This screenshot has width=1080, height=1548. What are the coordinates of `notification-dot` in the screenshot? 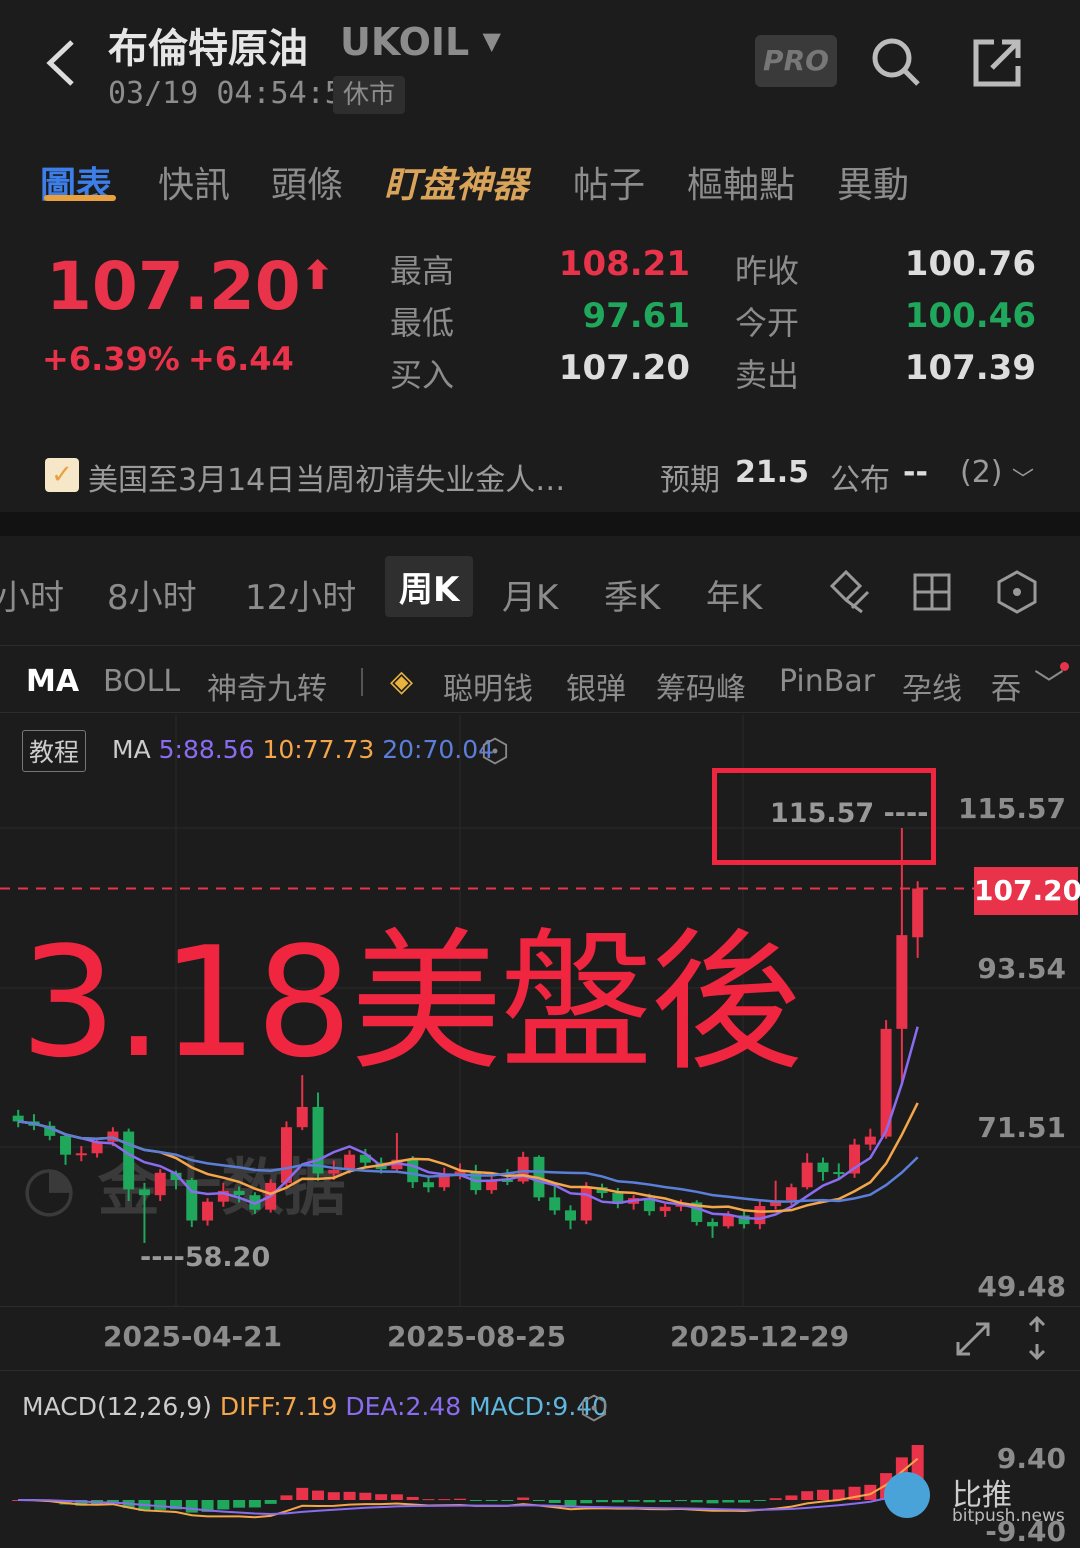 It's located at (1064, 666).